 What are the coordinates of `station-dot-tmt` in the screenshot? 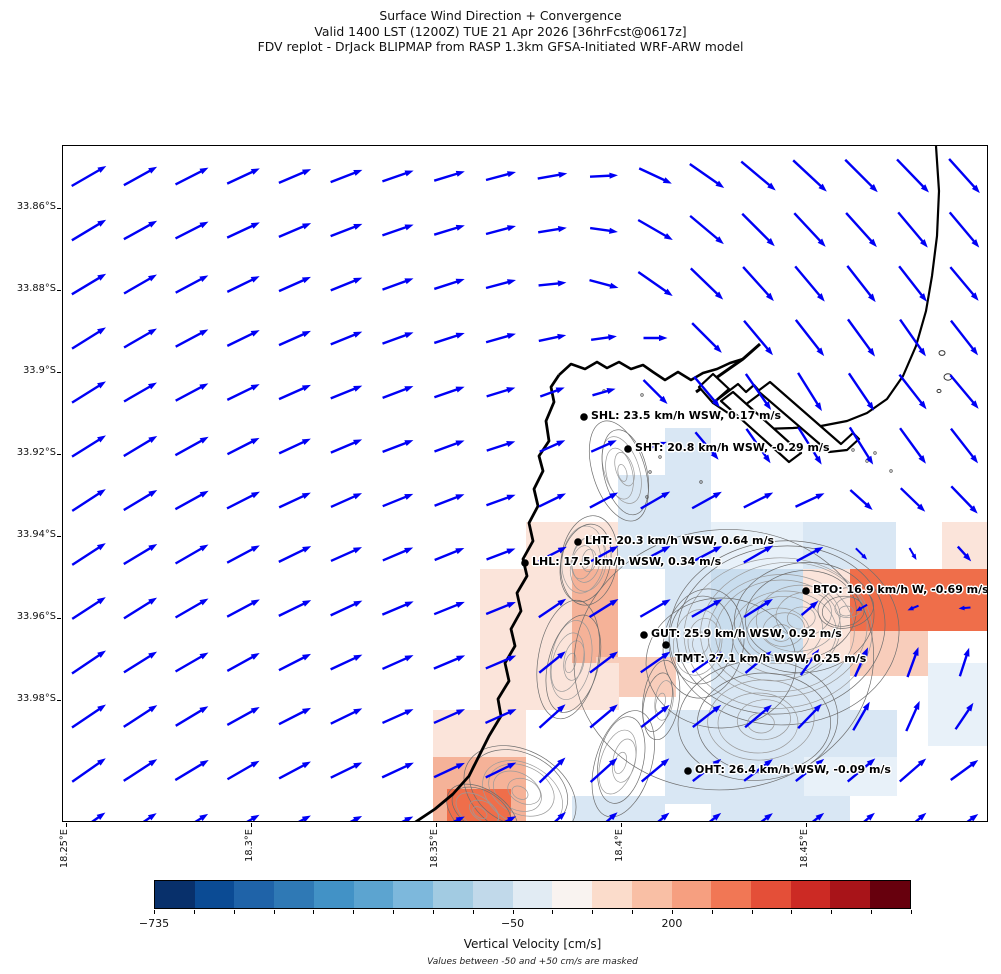 It's located at (666, 645).